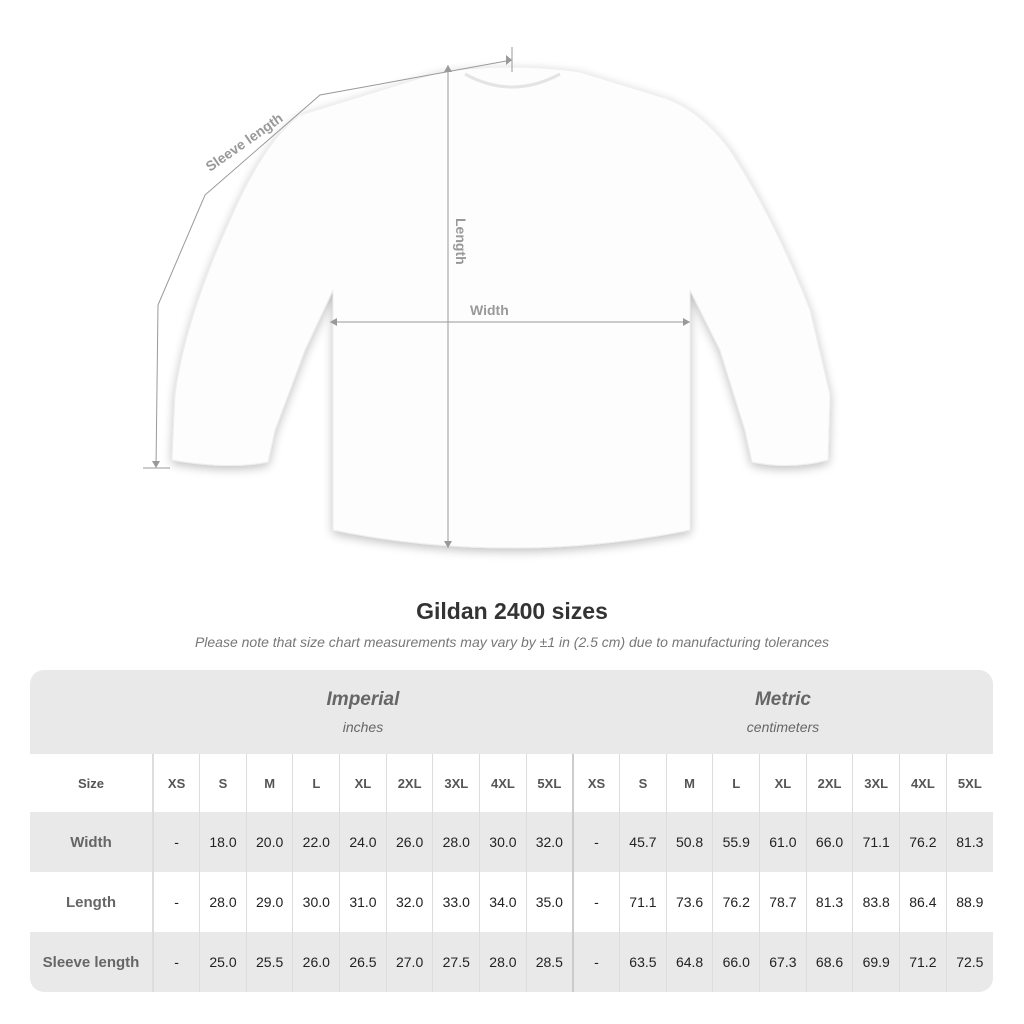 The width and height of the screenshot is (1024, 1024). Describe the element at coordinates (92, 962) in the screenshot. I see `row-label: Sleeve length` at that location.